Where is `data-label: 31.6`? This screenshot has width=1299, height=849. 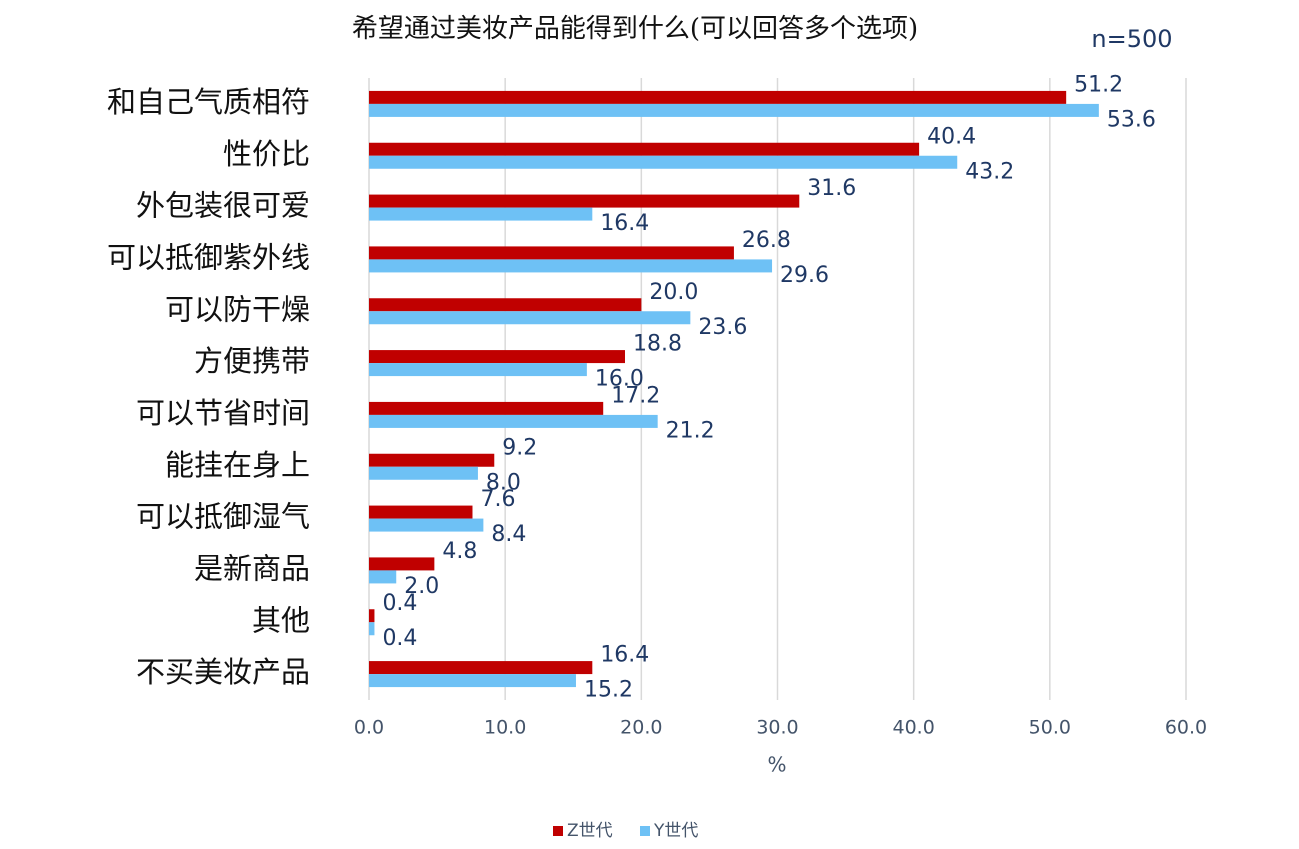 data-label: 31.6 is located at coordinates (831, 188).